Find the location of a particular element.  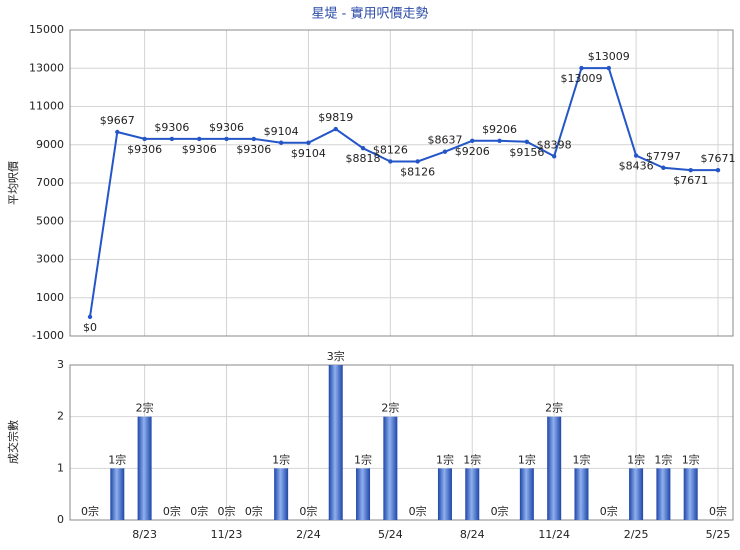

data-label: $8818 is located at coordinates (363, 158).